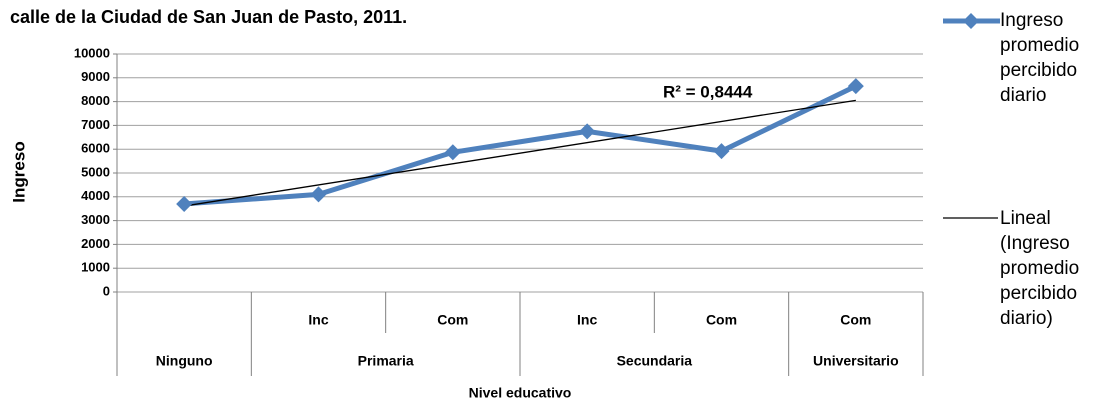 Image resolution: width=1107 pixels, height=402 pixels. Describe the element at coordinates (95, 148) in the screenshot. I see `y-tick-label: 6000` at that location.